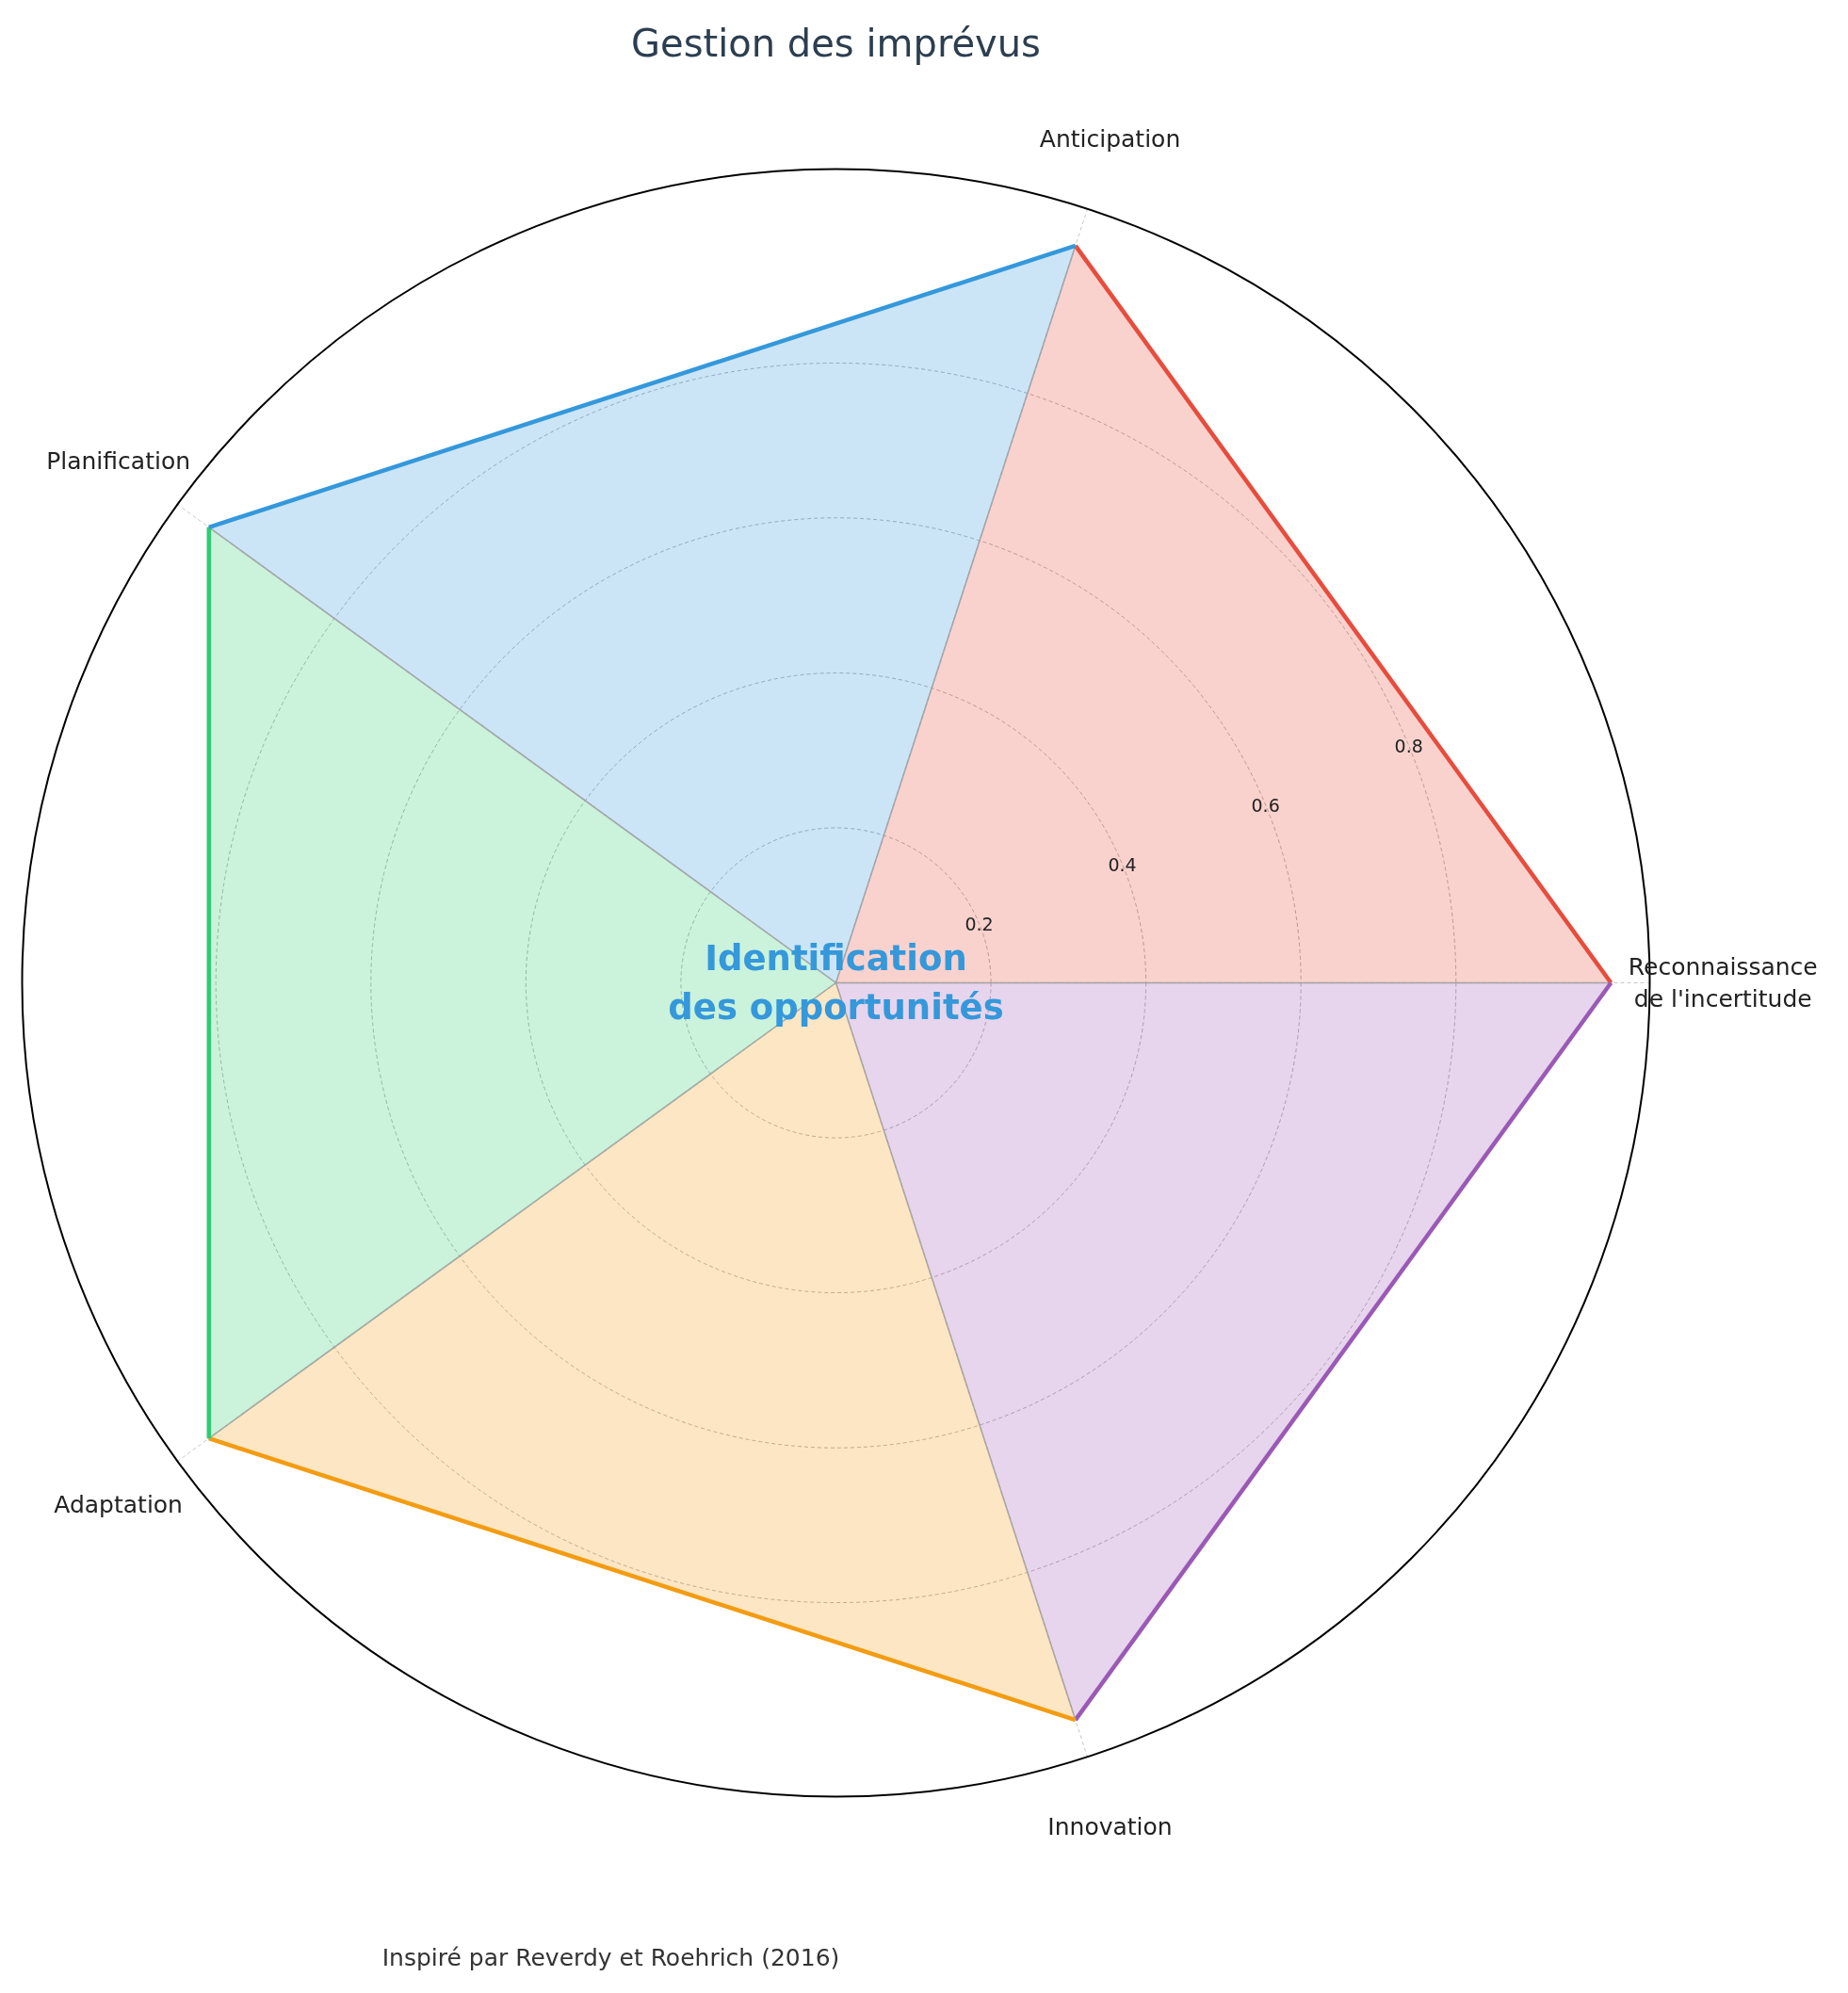  I want to click on text: Identification des opportunités, so click(836, 983).